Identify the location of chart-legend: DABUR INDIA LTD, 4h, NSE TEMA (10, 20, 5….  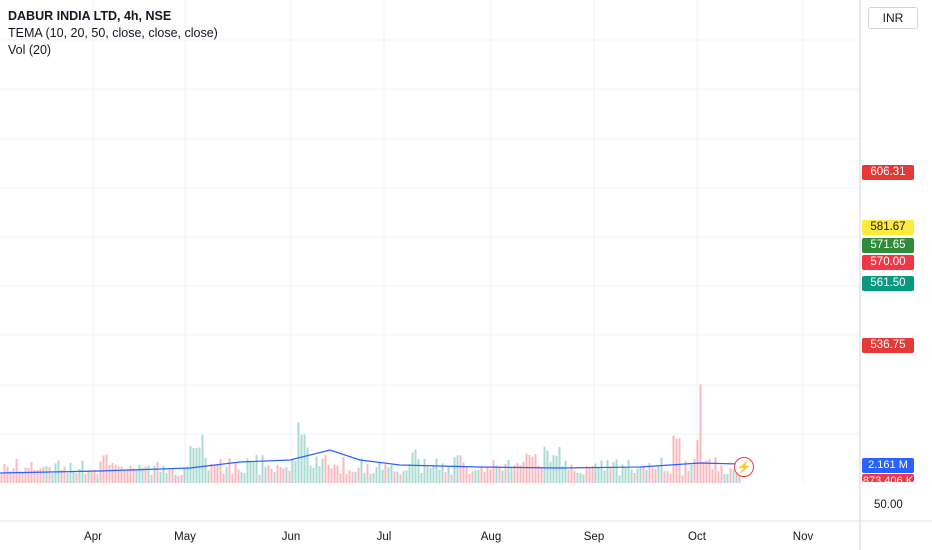
(113, 33).